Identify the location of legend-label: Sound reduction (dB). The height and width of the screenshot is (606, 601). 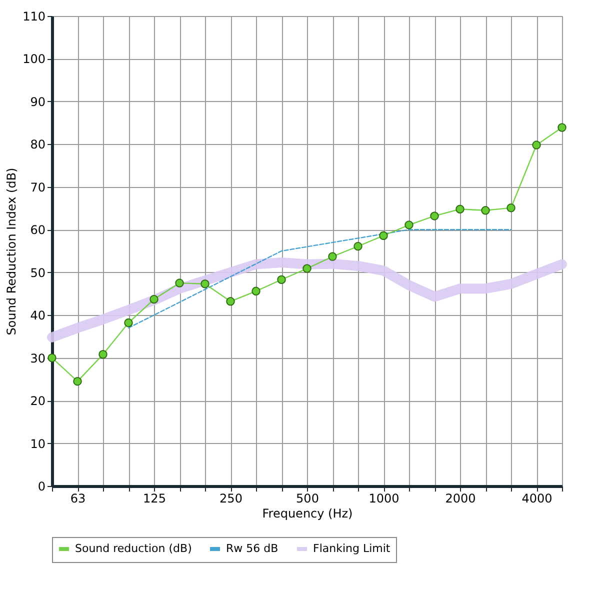
(133, 548).